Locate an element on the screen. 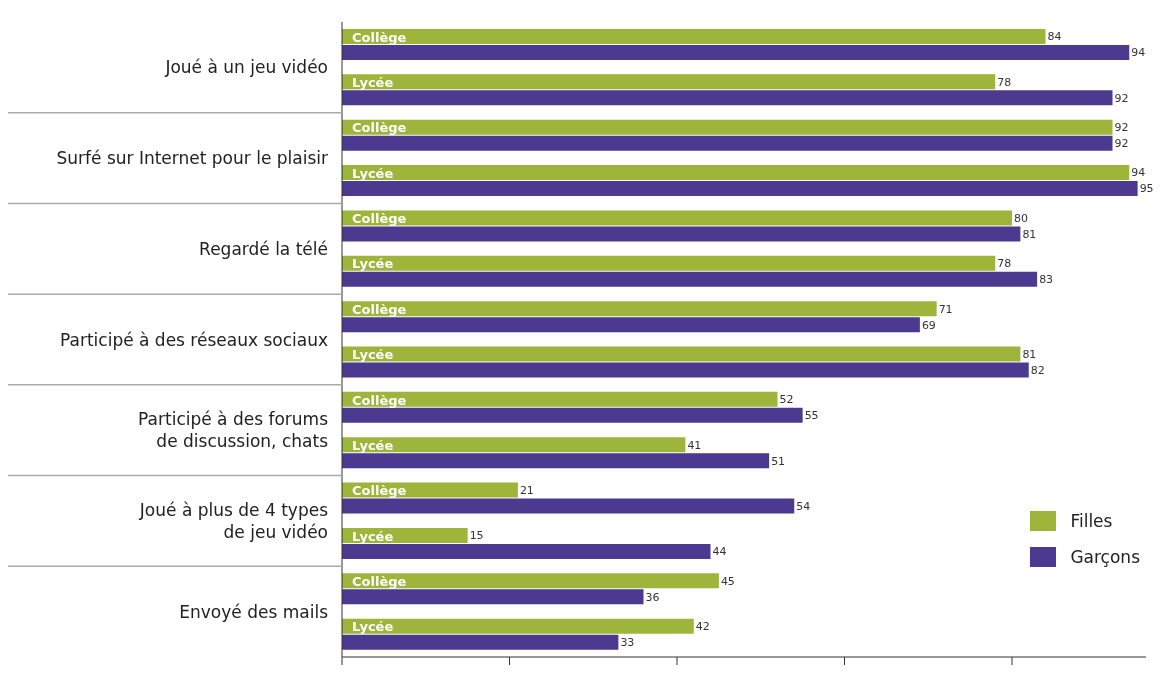 Image resolution: width=1172 pixels, height=673 pixels. data-label: 45 is located at coordinates (727, 581).